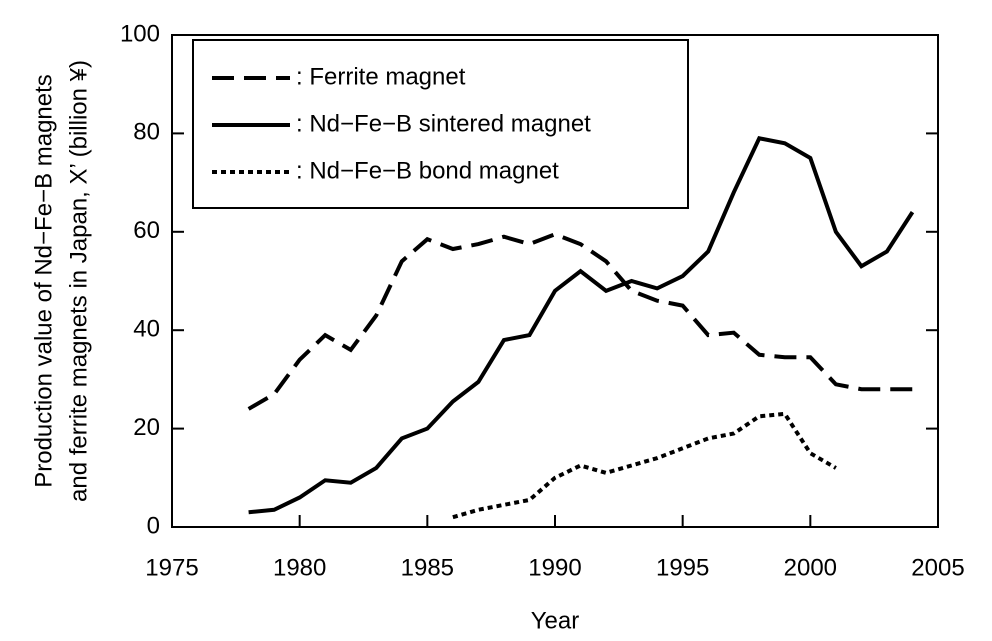 This screenshot has width=992, height=641. Describe the element at coordinates (171, 567) in the screenshot. I see `x-tick-label: 1975` at that location.